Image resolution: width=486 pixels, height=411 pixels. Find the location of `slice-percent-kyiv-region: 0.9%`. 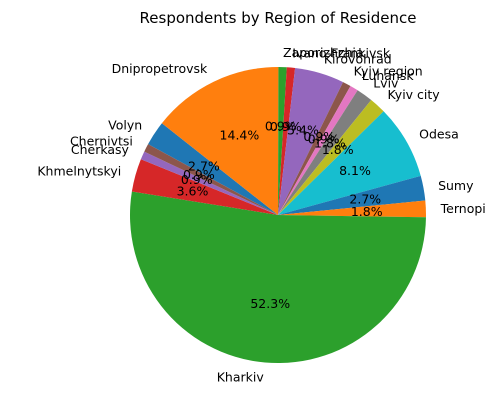

slice-percent-kyiv-region: 0.9% is located at coordinates (319, 136).